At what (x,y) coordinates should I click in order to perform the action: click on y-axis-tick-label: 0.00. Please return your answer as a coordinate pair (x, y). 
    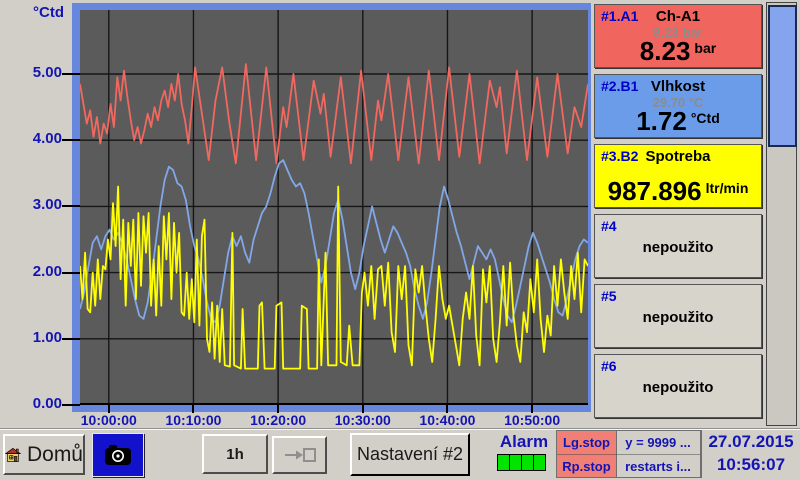
    Looking at the image, I should click on (47, 403).